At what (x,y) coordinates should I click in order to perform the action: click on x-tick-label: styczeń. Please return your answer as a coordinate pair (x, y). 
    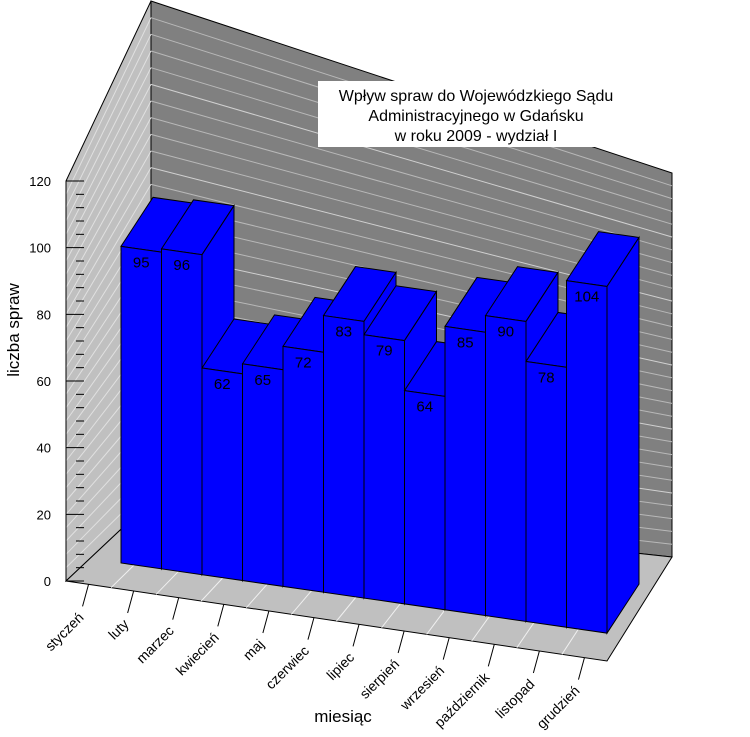
    Looking at the image, I should click on (64, 631).